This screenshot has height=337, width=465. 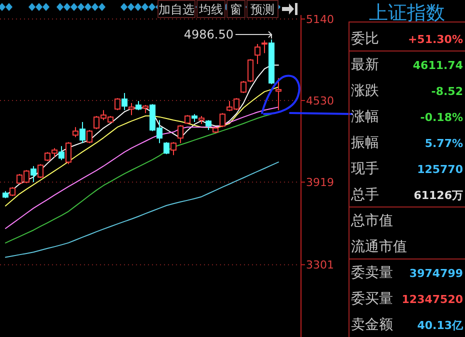 I want to click on category-label: 现手, so click(x=365, y=169).